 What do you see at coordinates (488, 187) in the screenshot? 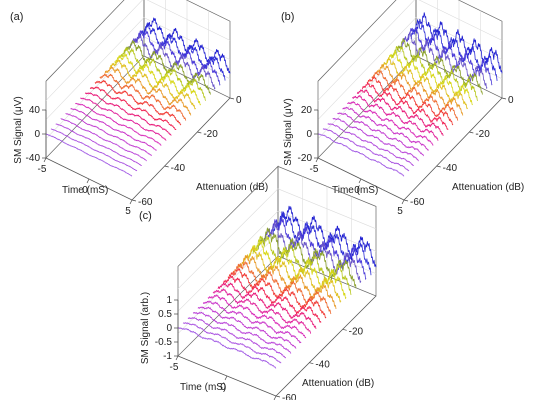
I see `panel-b-zlabel: Attenuation (dB)` at bounding box center [488, 187].